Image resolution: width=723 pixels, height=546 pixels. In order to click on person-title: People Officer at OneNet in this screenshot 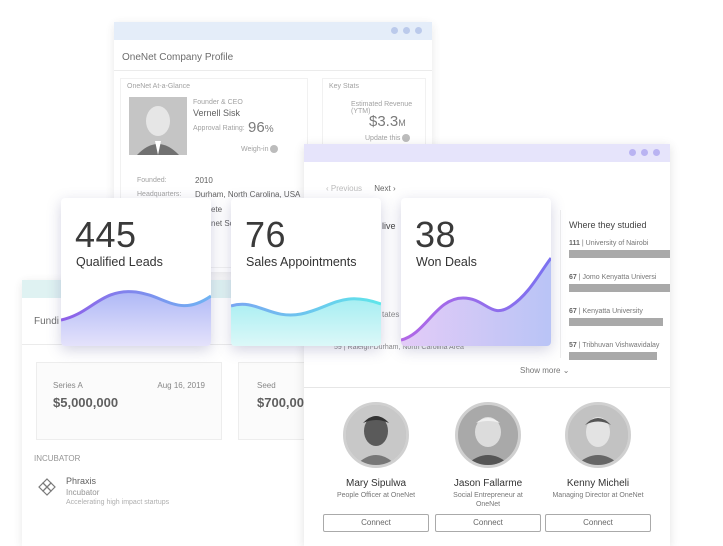, I will do `click(376, 495)`.